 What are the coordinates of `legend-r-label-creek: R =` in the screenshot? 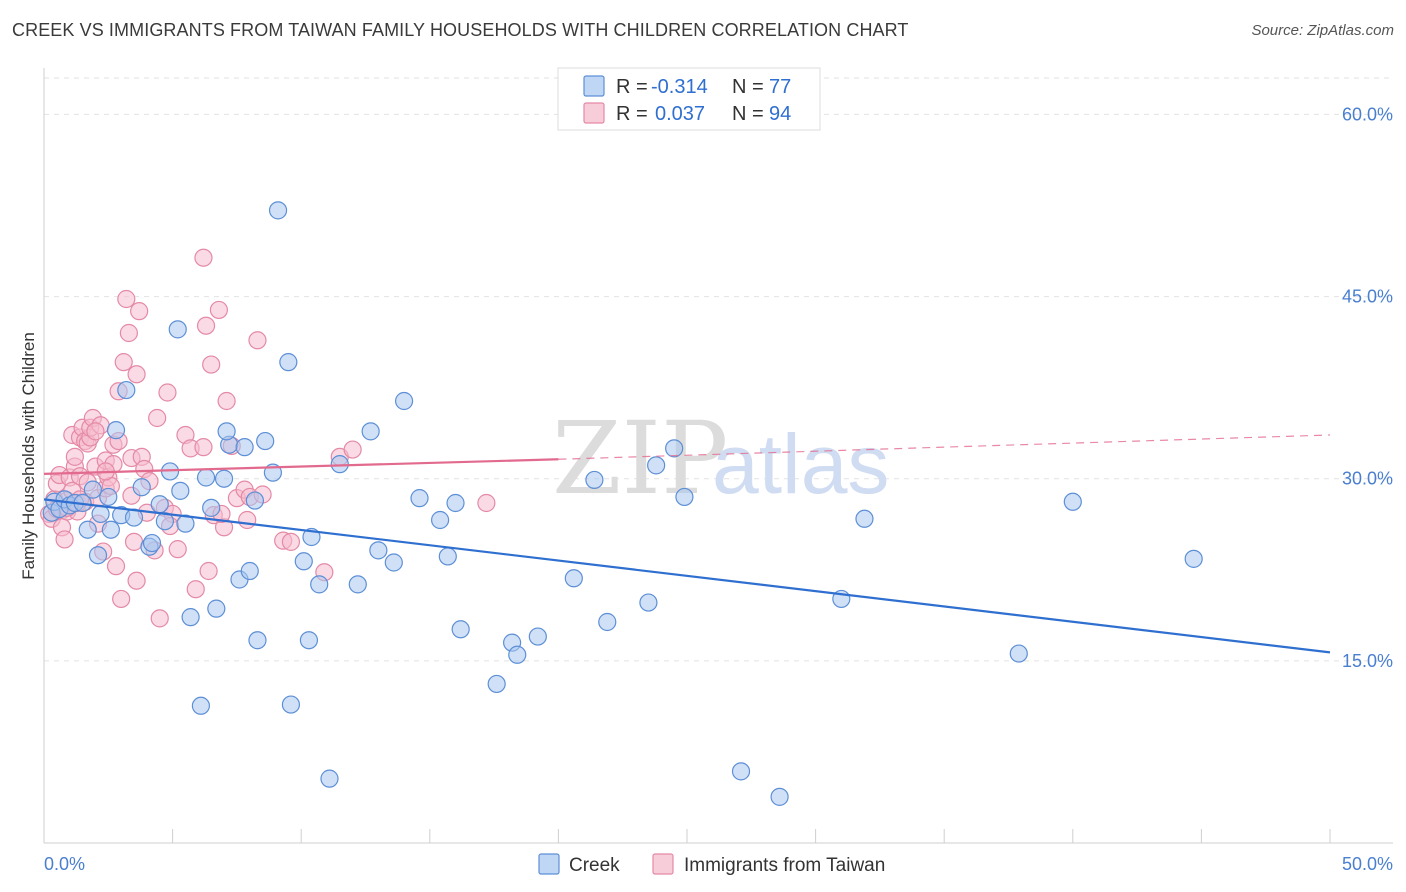 It's located at (632, 87).